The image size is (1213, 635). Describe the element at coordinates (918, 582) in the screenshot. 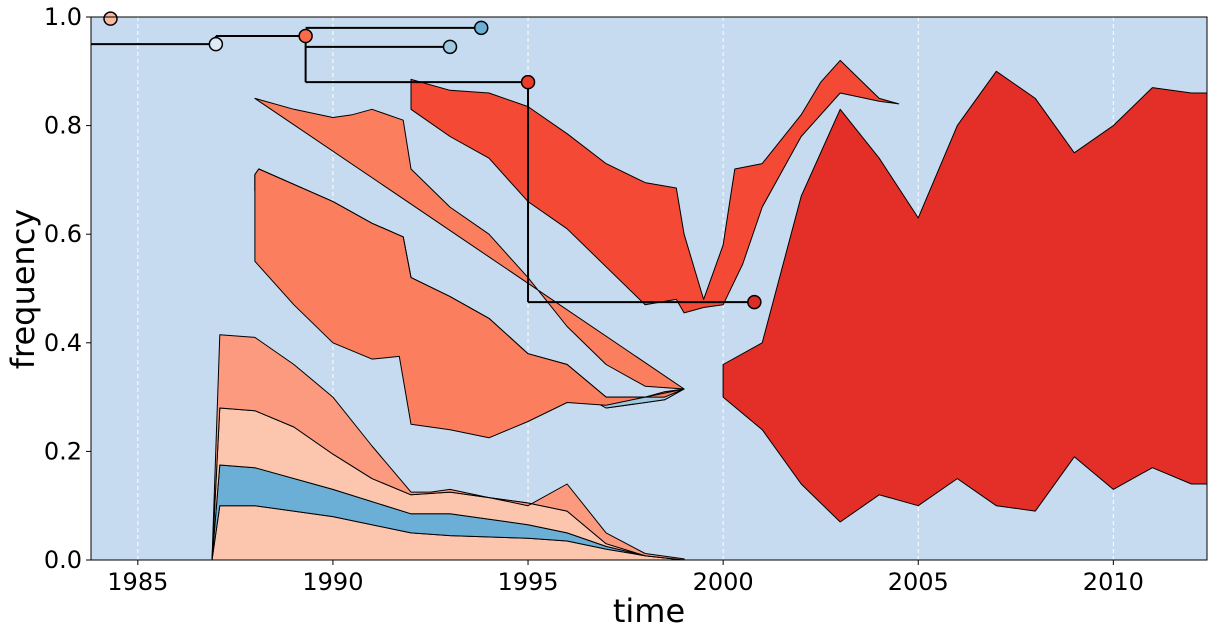

I see `x-tick-label-4: 2005` at that location.